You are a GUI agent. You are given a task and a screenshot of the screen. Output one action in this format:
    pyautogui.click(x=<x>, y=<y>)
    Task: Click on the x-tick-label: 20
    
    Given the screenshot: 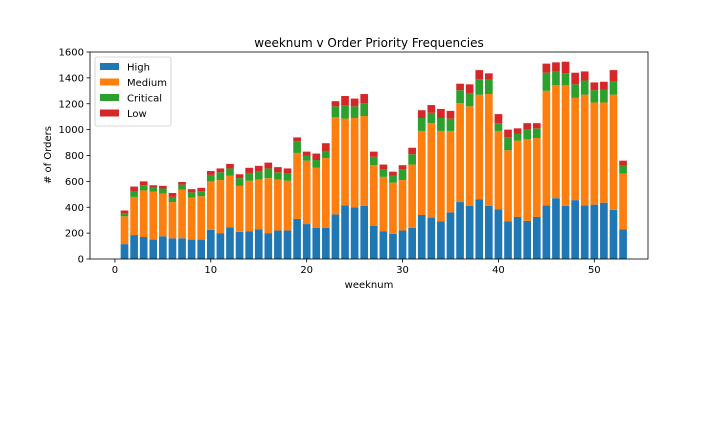 What is the action you would take?
    pyautogui.click(x=306, y=270)
    